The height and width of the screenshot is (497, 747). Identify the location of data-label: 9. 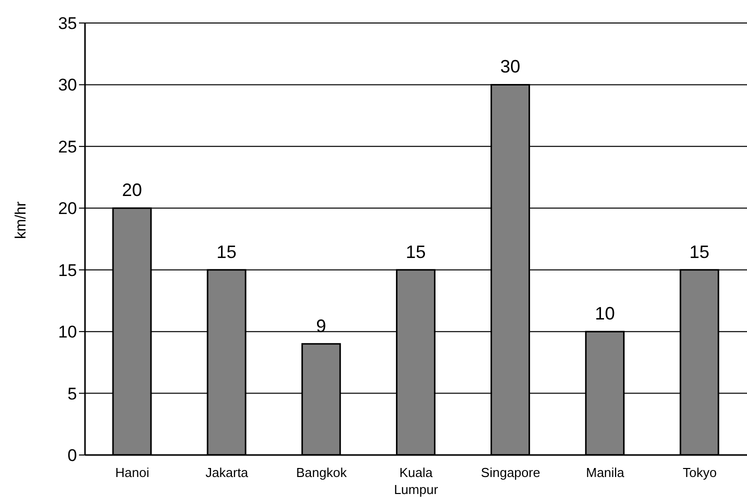
(321, 326).